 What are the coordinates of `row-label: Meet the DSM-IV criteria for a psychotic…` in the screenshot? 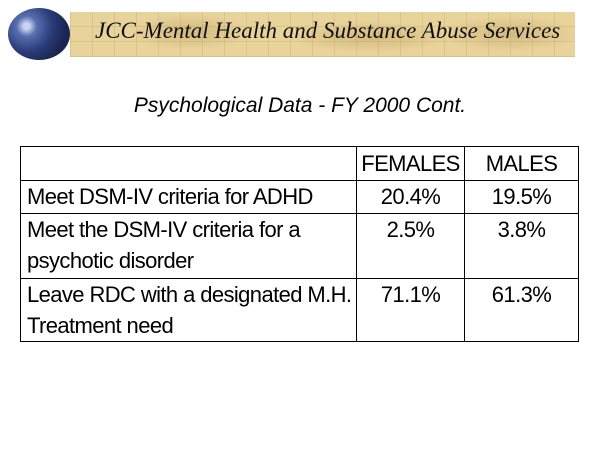 It's located at (188, 246).